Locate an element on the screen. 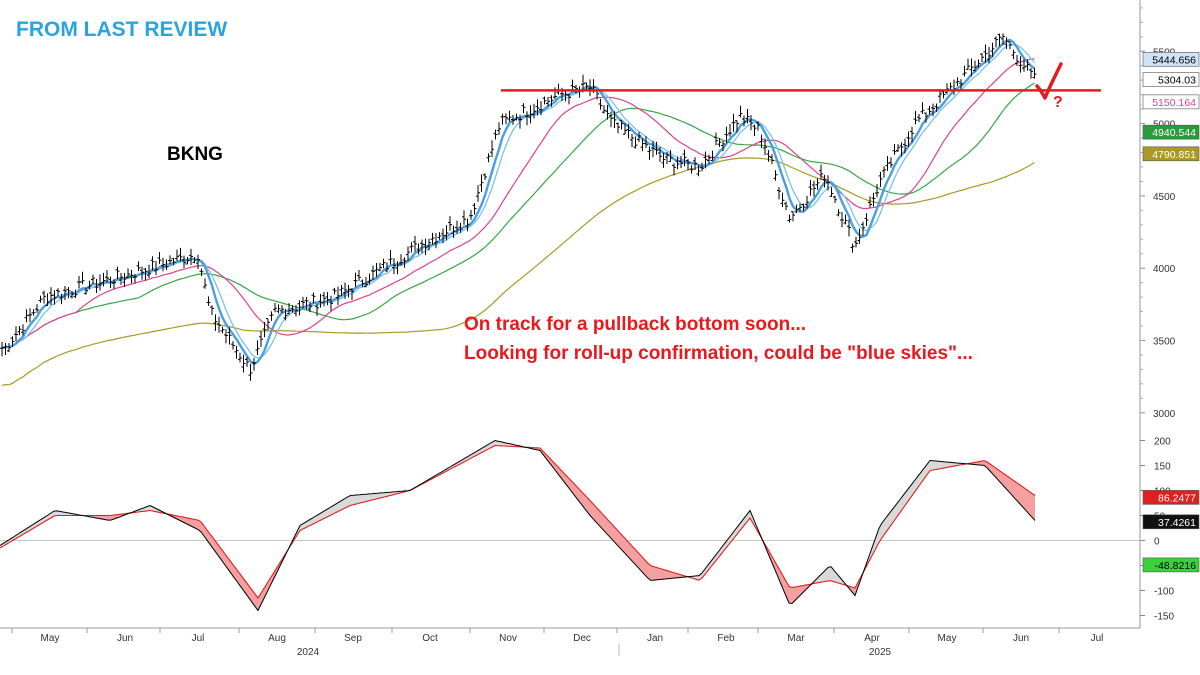 Image resolution: width=1200 pixels, height=675 pixels. month-label-sep: Sep is located at coordinates (353, 638).